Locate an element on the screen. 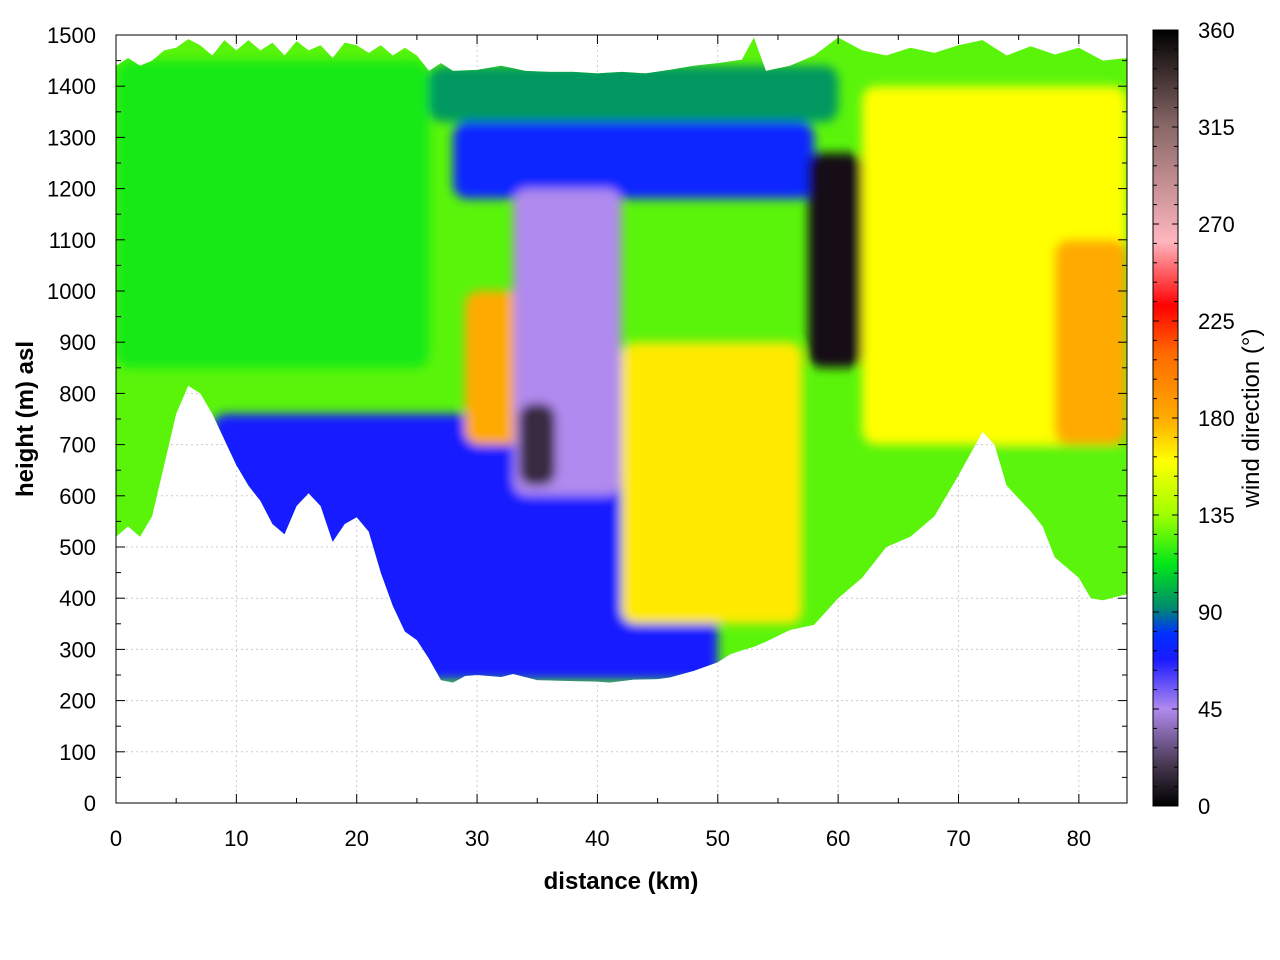 This screenshot has width=1280, height=960. x-tick-label: 10 is located at coordinates (236, 838).